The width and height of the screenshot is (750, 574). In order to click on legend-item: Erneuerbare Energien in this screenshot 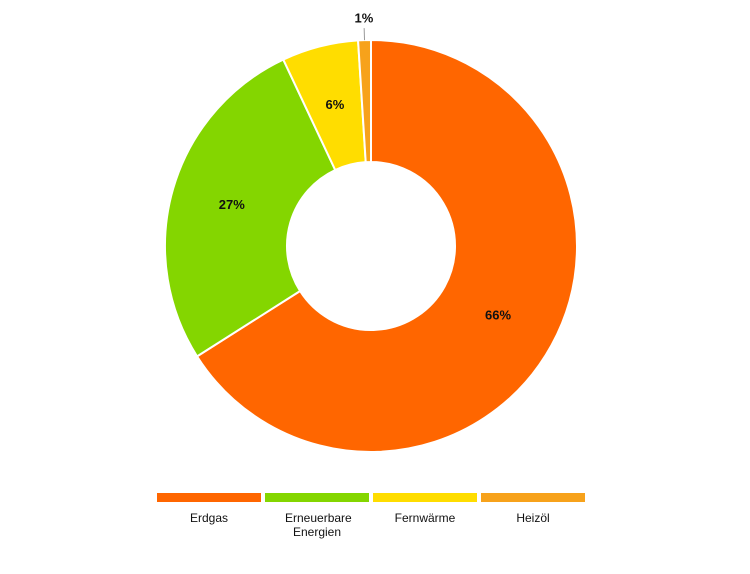, I will do `click(317, 516)`.